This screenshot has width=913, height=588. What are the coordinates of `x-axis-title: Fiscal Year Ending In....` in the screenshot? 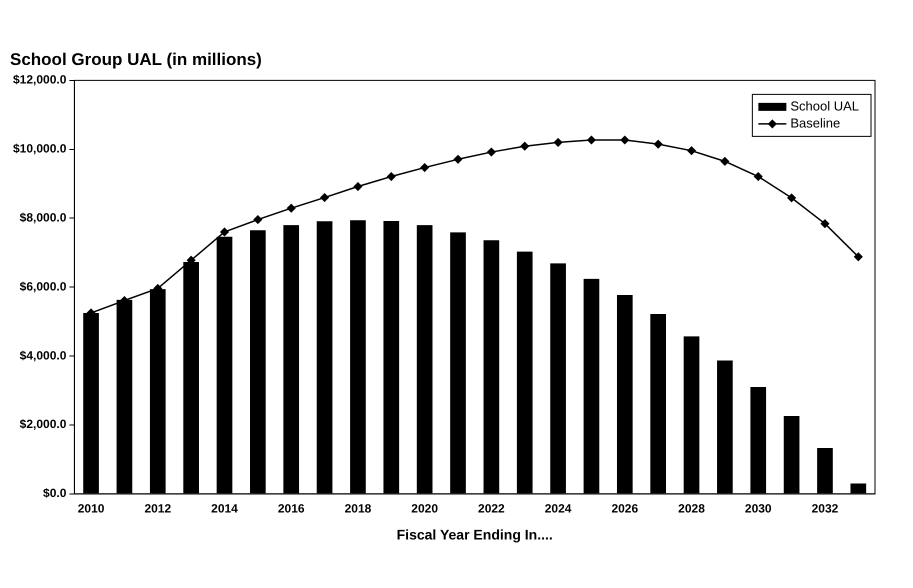 It's located at (474, 534).